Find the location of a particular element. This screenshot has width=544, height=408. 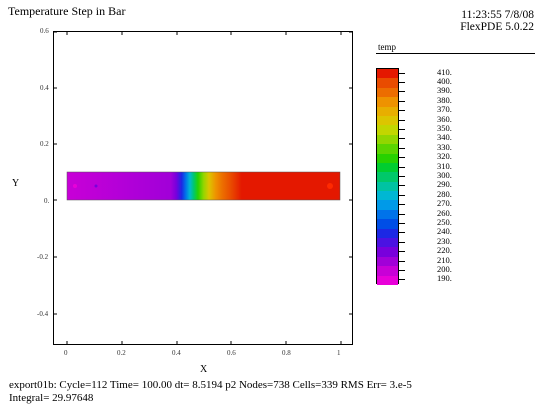

product-version: FlexPDE 5.0.22 is located at coordinates (497, 27).